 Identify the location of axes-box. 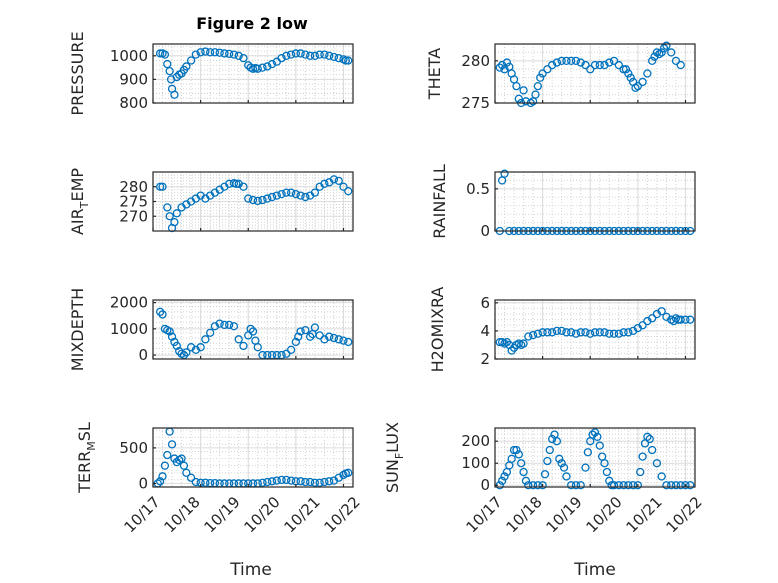
(595, 201).